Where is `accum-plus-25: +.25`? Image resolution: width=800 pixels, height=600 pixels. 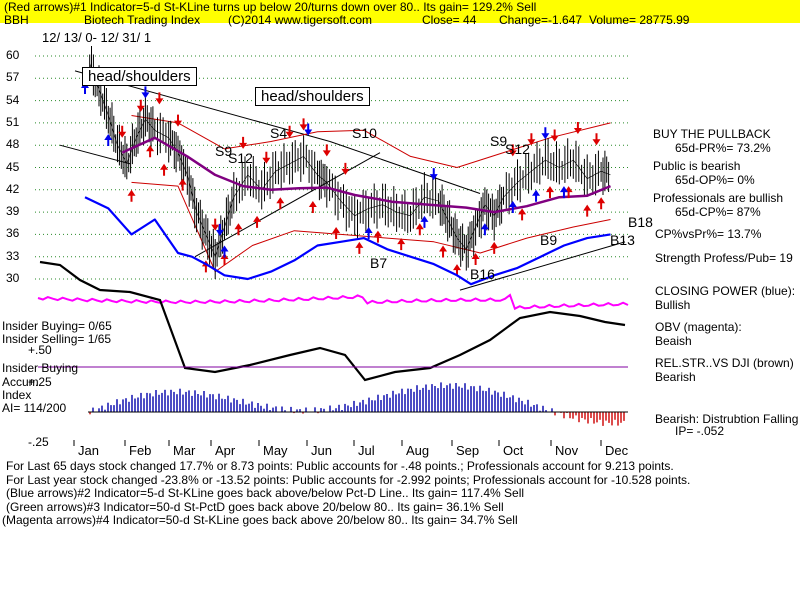
accum-plus-25: +.25 is located at coordinates (40, 382).